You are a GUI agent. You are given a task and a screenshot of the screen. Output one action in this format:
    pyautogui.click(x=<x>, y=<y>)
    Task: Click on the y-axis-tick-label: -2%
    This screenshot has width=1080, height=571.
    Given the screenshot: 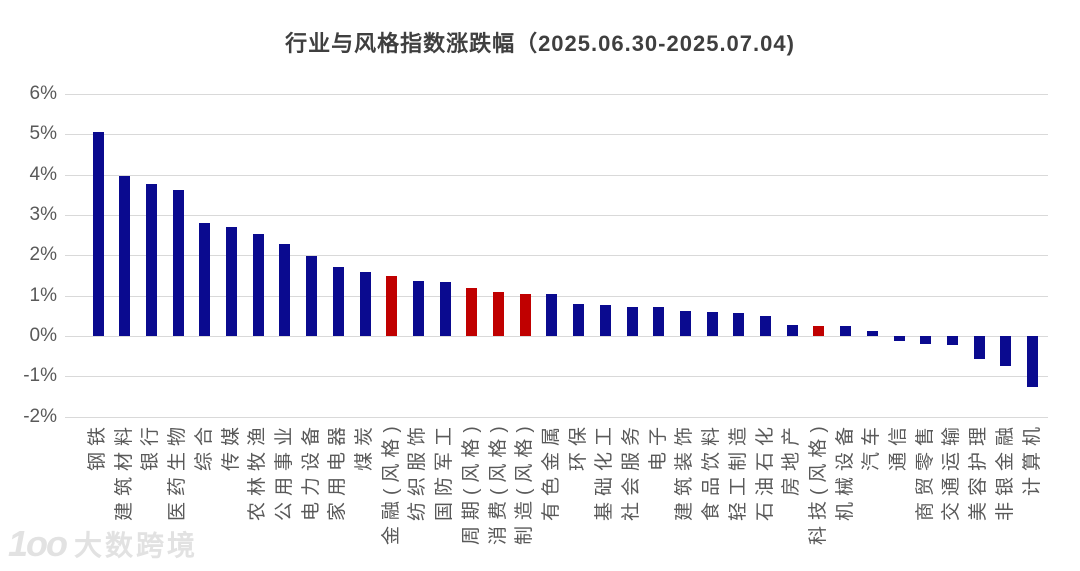 What is the action you would take?
    pyautogui.click(x=40, y=416)
    